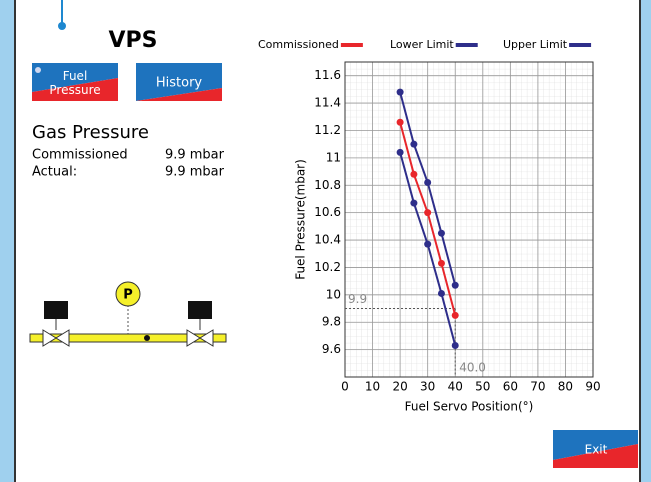 Image resolution: width=651 pixels, height=482 pixels. I want to click on y-tick-label: 11.4, so click(327, 103).